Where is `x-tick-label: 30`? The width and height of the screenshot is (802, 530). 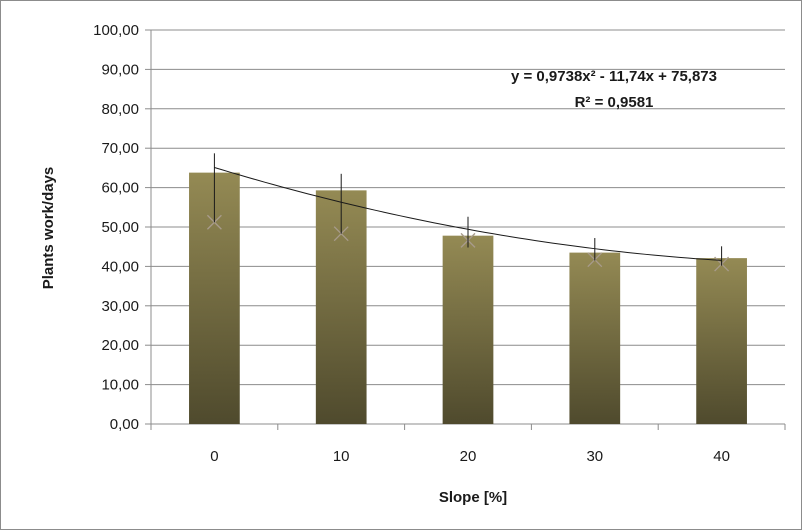 x-tick-label: 30 is located at coordinates (594, 456).